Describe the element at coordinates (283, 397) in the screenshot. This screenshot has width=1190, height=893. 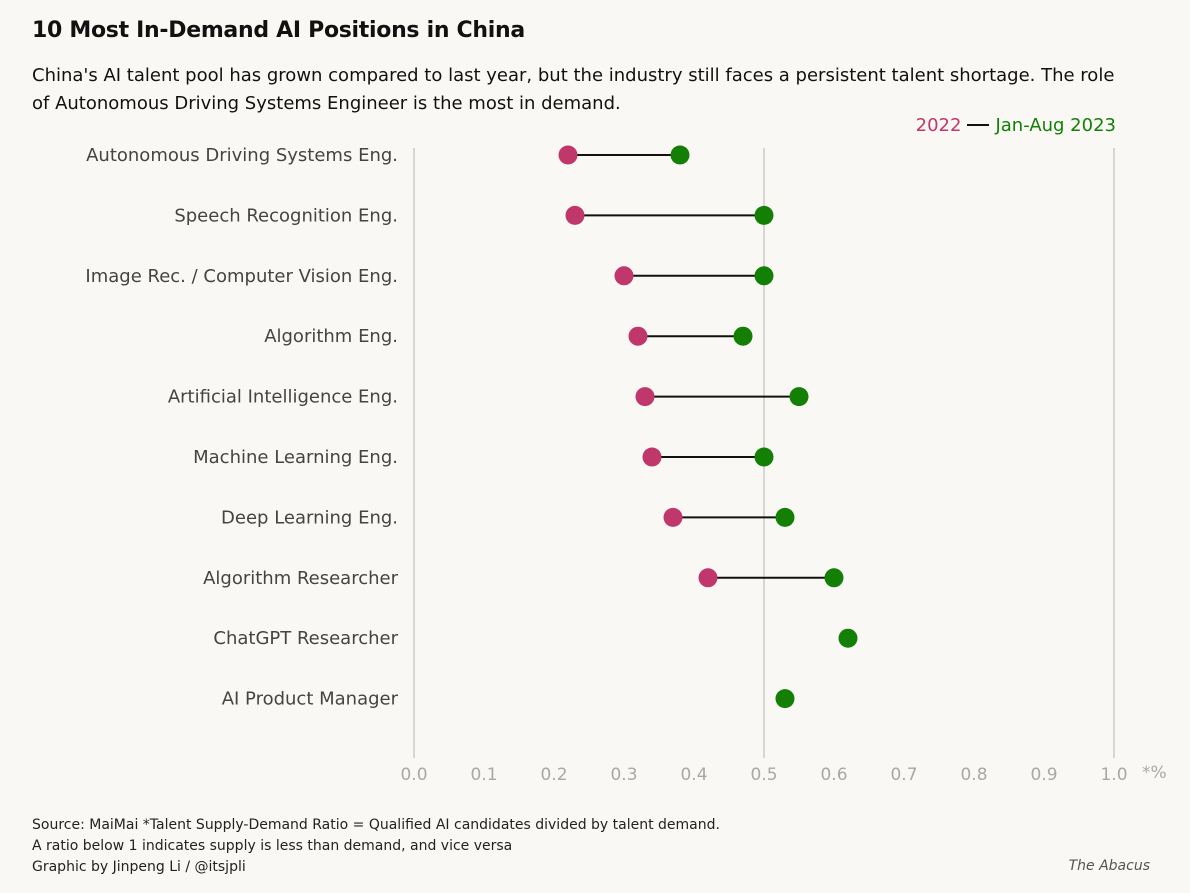
I see `category-label: Artificial Intelligence Eng.` at that location.